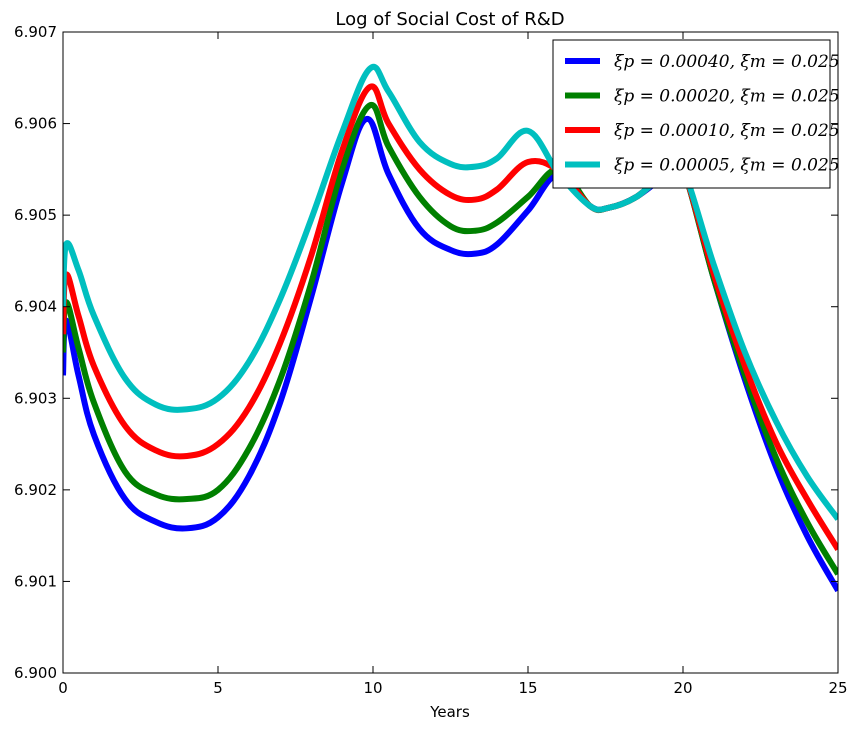  Describe the element at coordinates (35, 581) in the screenshot. I see `y-tick-label: 6.901` at that location.